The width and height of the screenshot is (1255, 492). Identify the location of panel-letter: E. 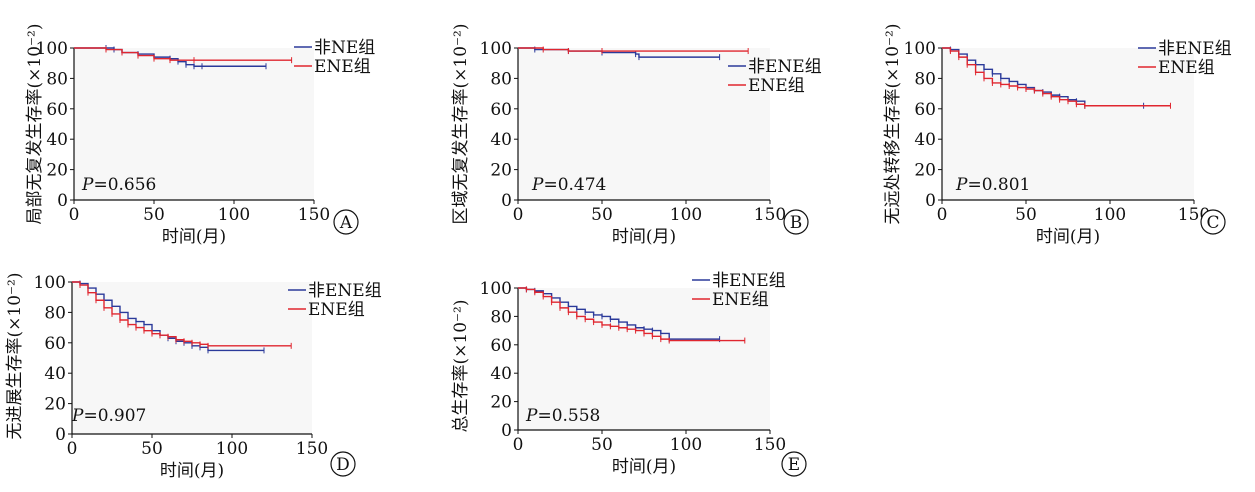
(794, 465).